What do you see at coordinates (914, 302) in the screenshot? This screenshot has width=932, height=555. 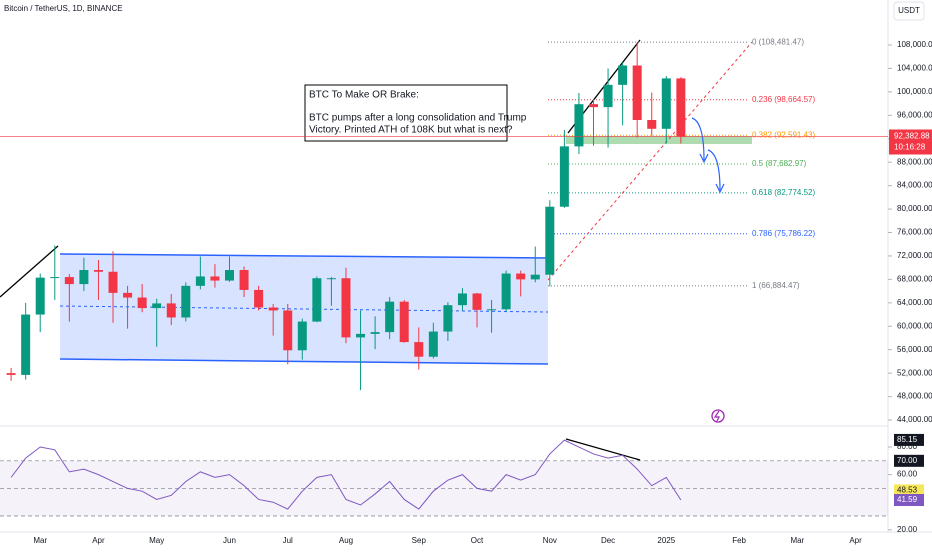 I see `y-tick-label: 64,000.00` at bounding box center [914, 302].